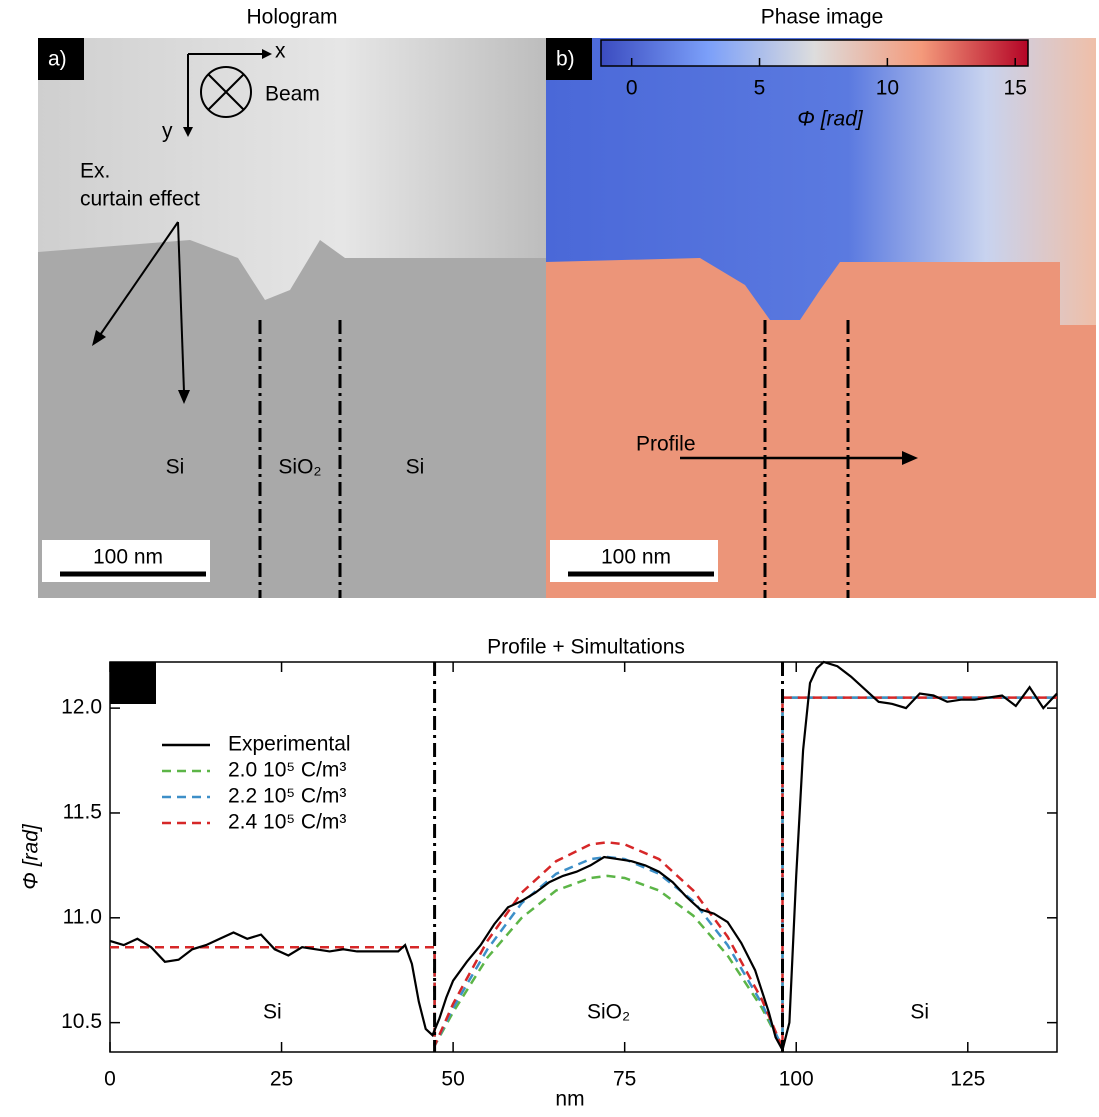  I want to click on x-tick-label: 50, so click(452, 1079).